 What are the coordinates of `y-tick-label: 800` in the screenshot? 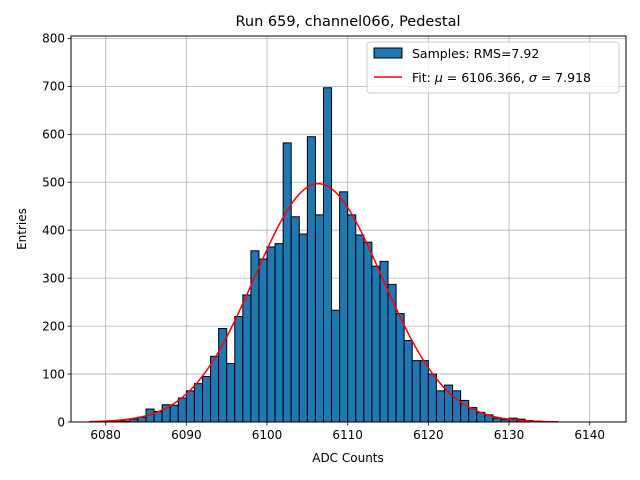 It's located at (53, 39).